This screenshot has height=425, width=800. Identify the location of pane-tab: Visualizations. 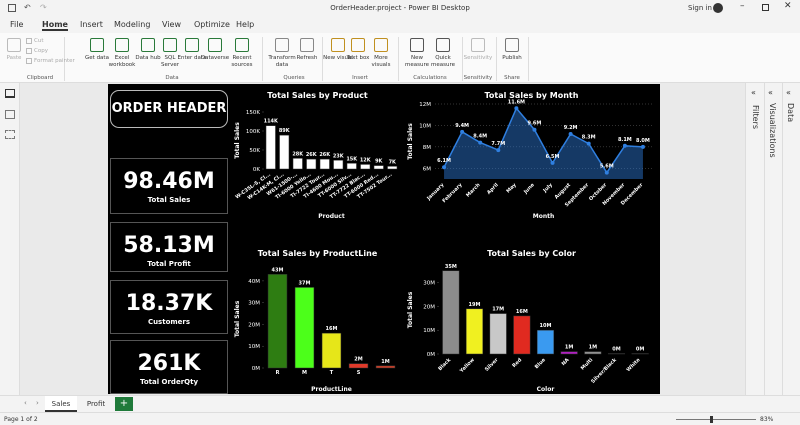
(772, 130).